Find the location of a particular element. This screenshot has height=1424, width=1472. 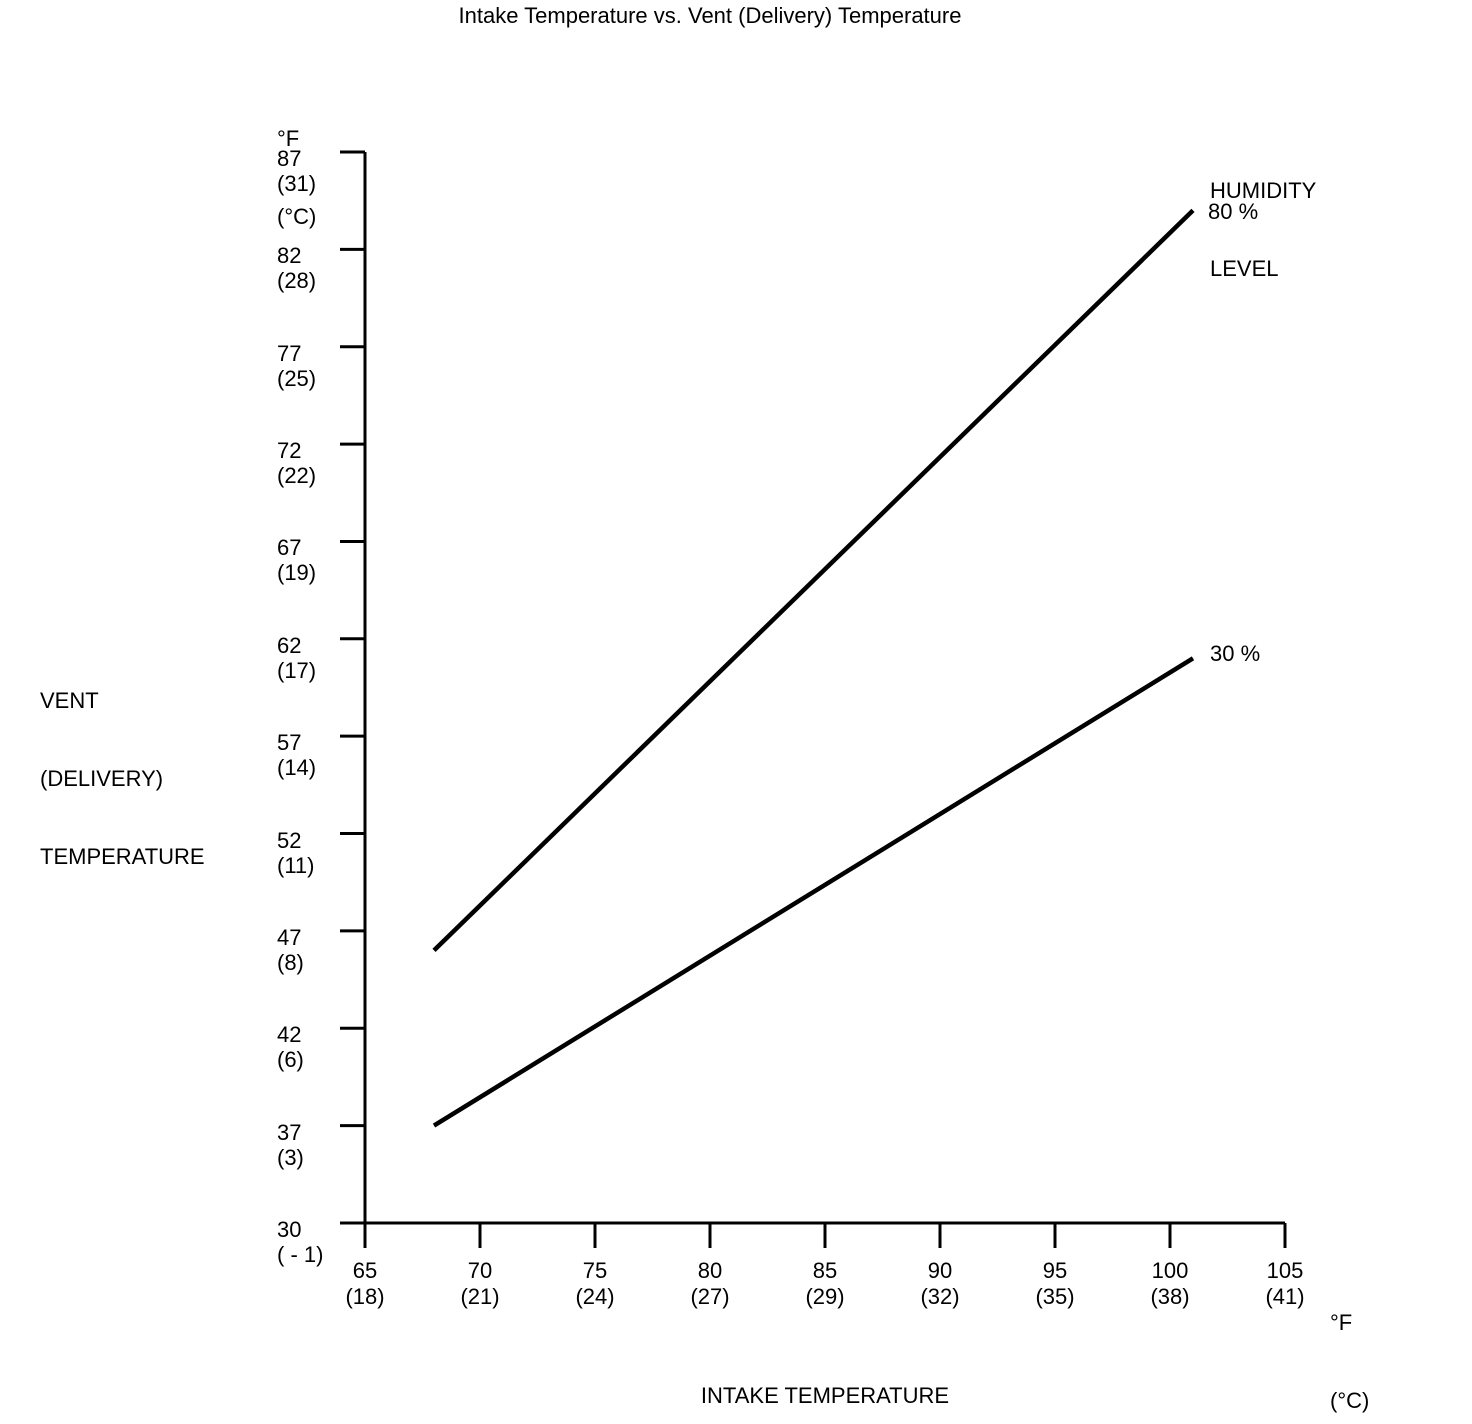

series-label-30: 30 % is located at coordinates (1235, 653).